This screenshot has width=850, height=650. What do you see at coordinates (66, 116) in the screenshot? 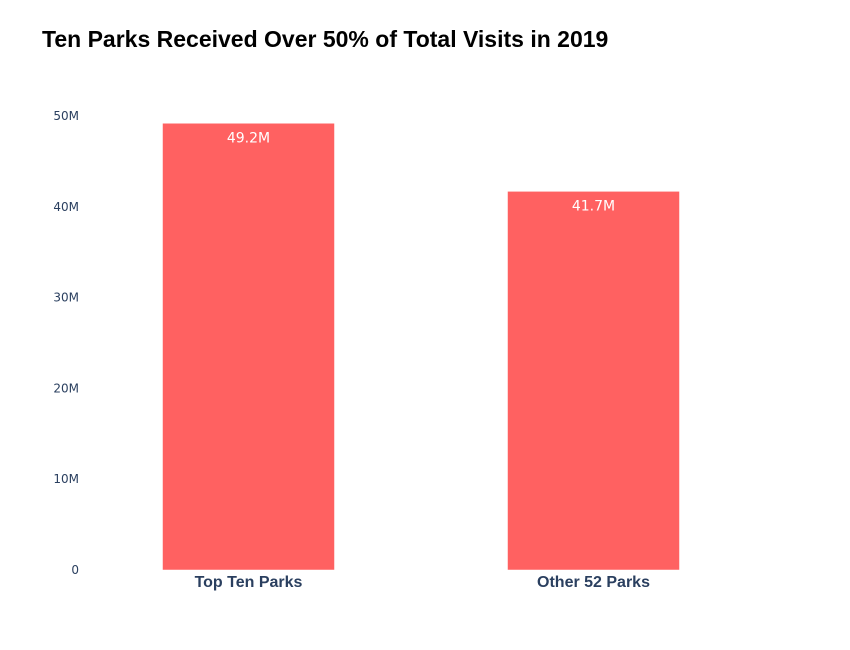
I see `y-tick-label: 50M` at bounding box center [66, 116].